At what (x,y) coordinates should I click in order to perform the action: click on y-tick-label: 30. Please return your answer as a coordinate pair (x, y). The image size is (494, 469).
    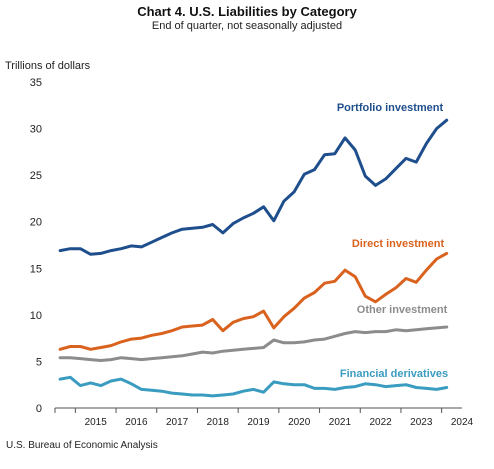
    Looking at the image, I should click on (36, 130).